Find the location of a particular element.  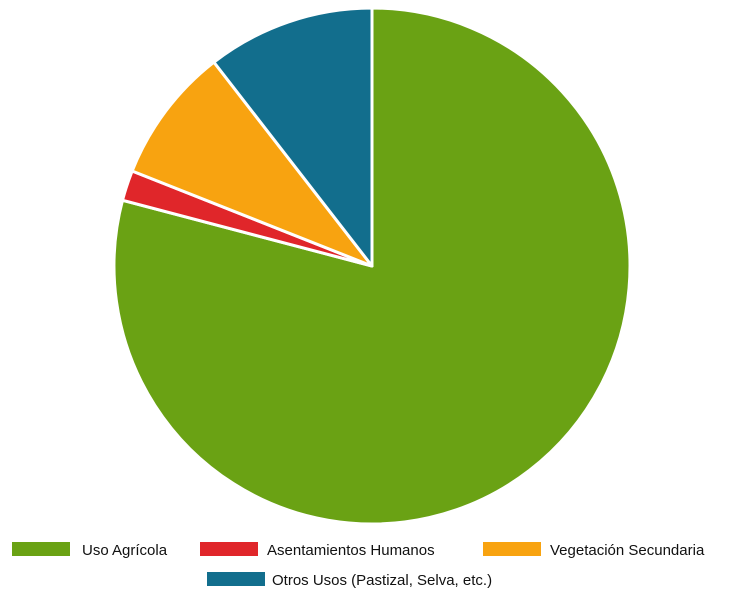

legend-label-asentamientos-humanos: Asentamientos Humanos is located at coordinates (351, 550).